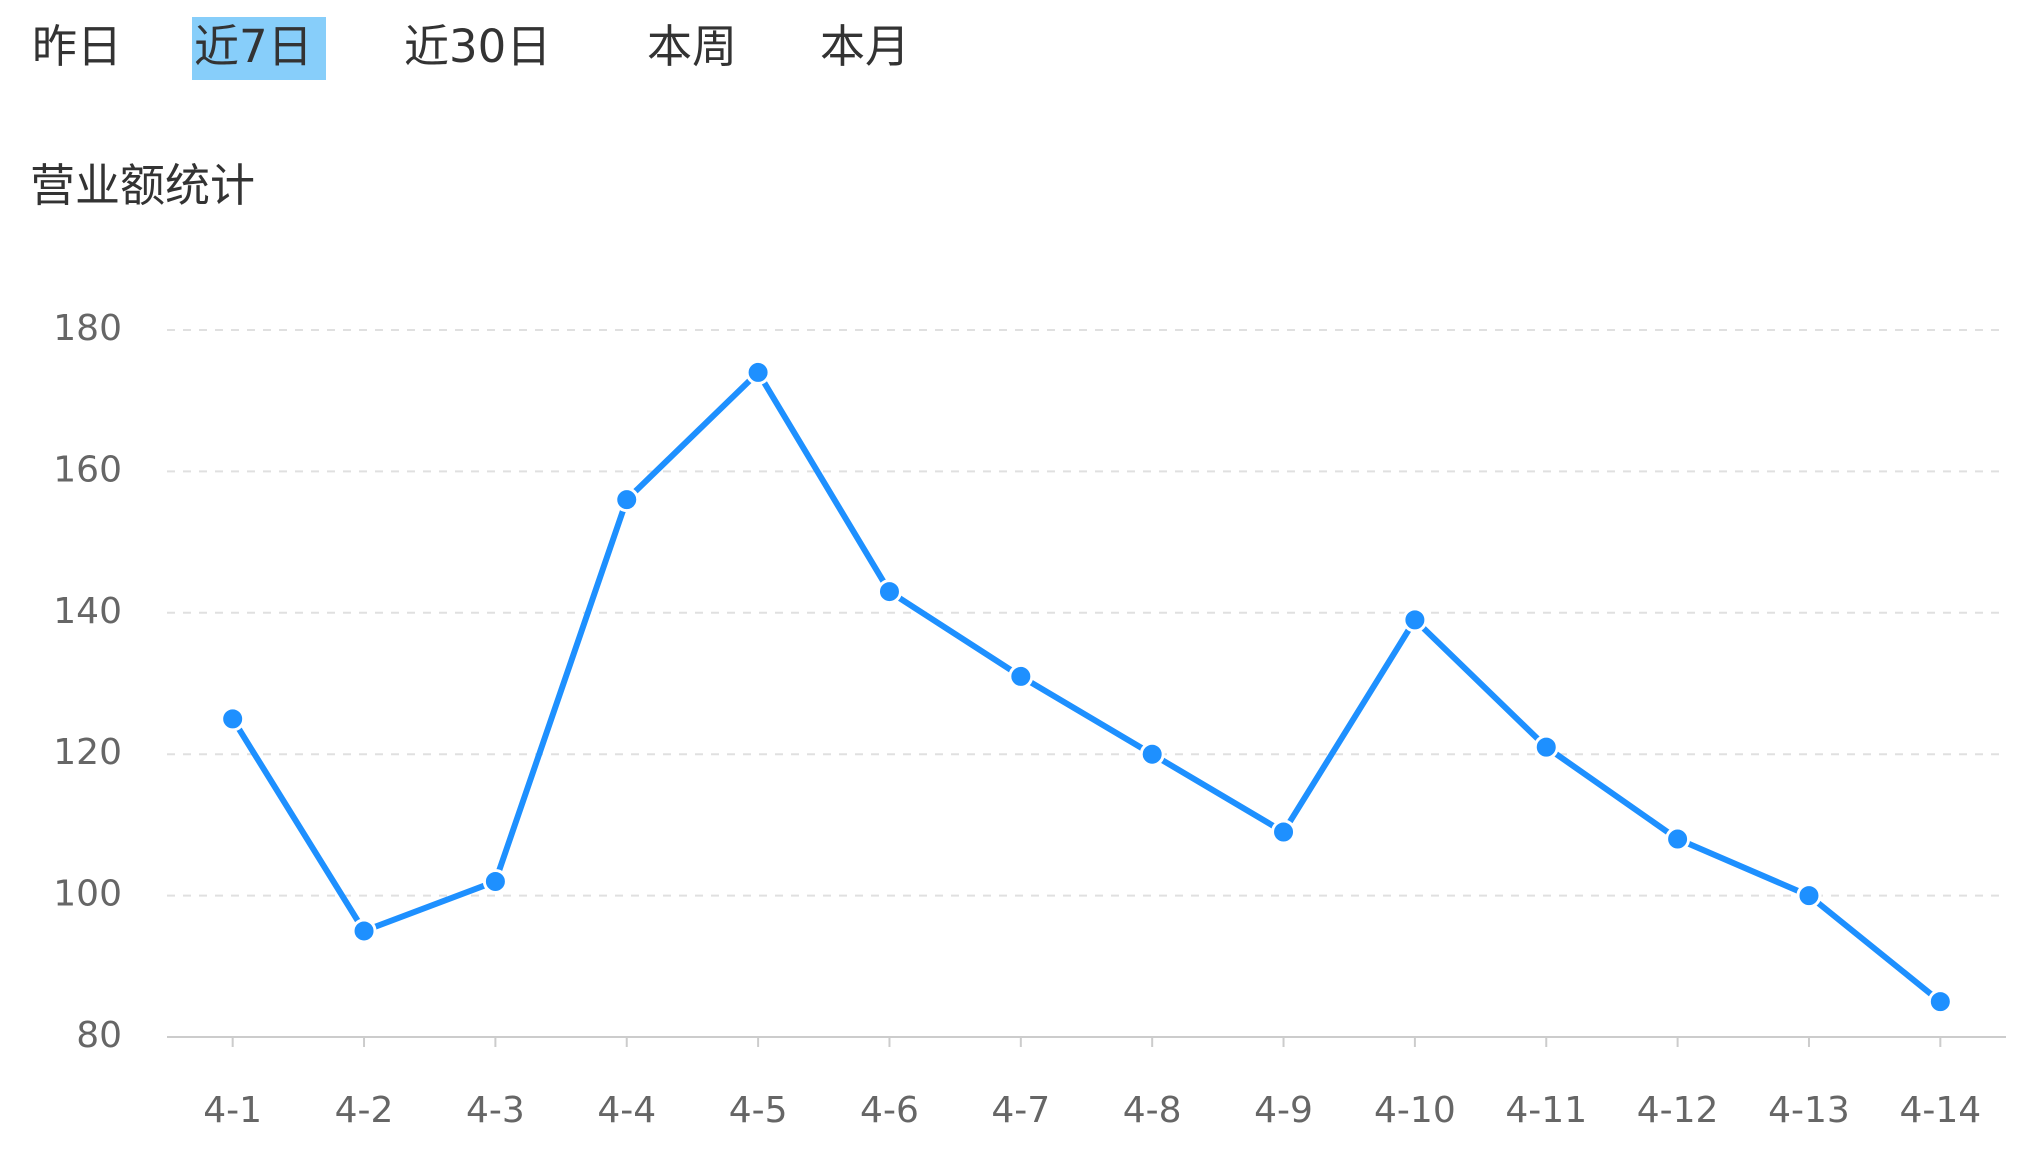  Describe the element at coordinates (87, 752) in the screenshot. I see `y-tick-label: 120` at that location.